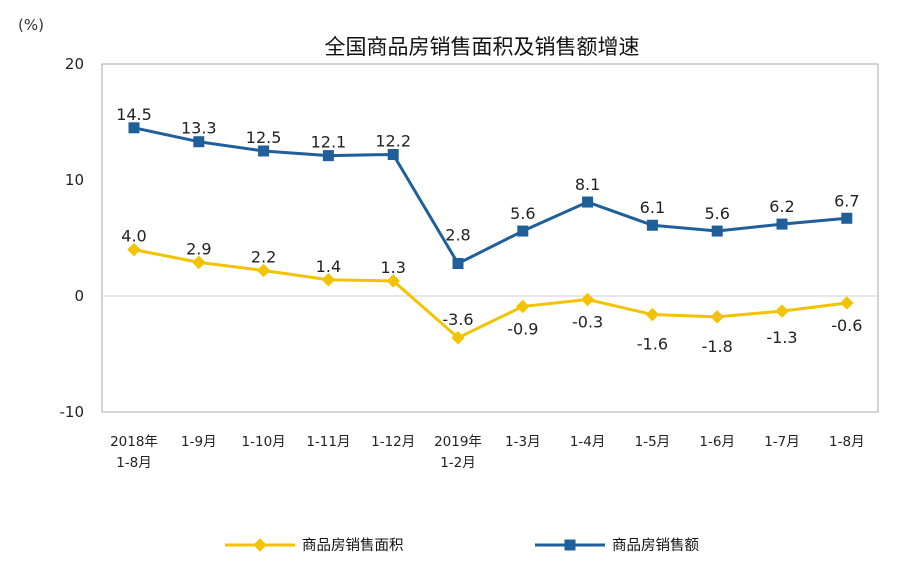 Image resolution: width=900 pixels, height=579 pixels. I want to click on x-tick-label: 1-7月, so click(782, 442).